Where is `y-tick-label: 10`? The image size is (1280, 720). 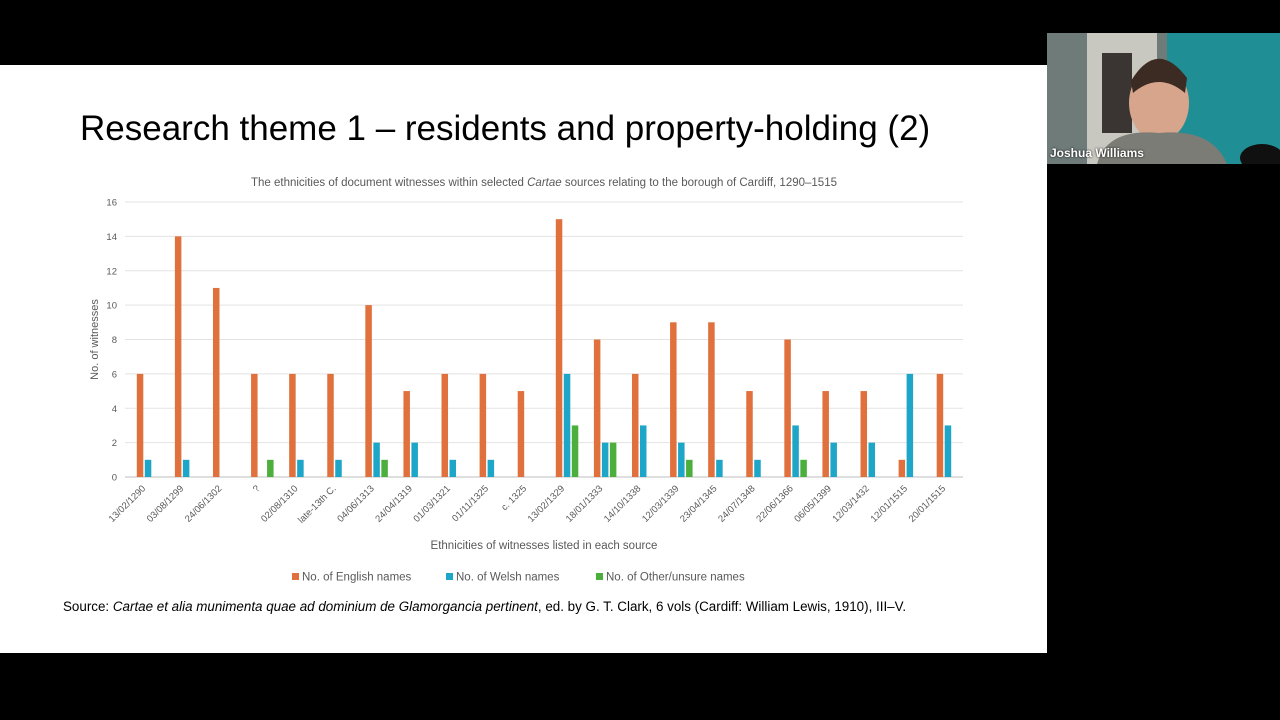 y-tick-label: 10 is located at coordinates (111, 306).